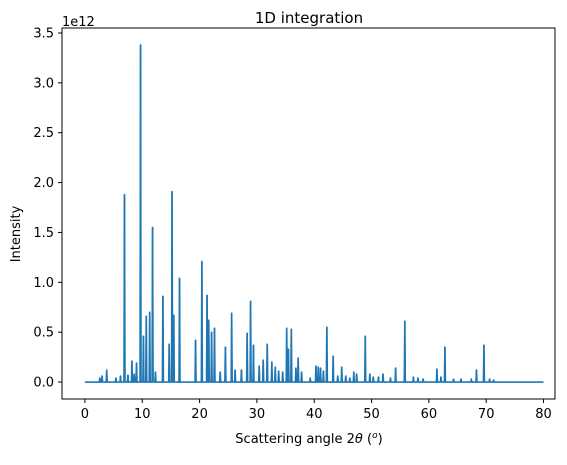 The image size is (567, 465). Describe the element at coordinates (199, 414) in the screenshot. I see `x-tick-label: 20` at that location.